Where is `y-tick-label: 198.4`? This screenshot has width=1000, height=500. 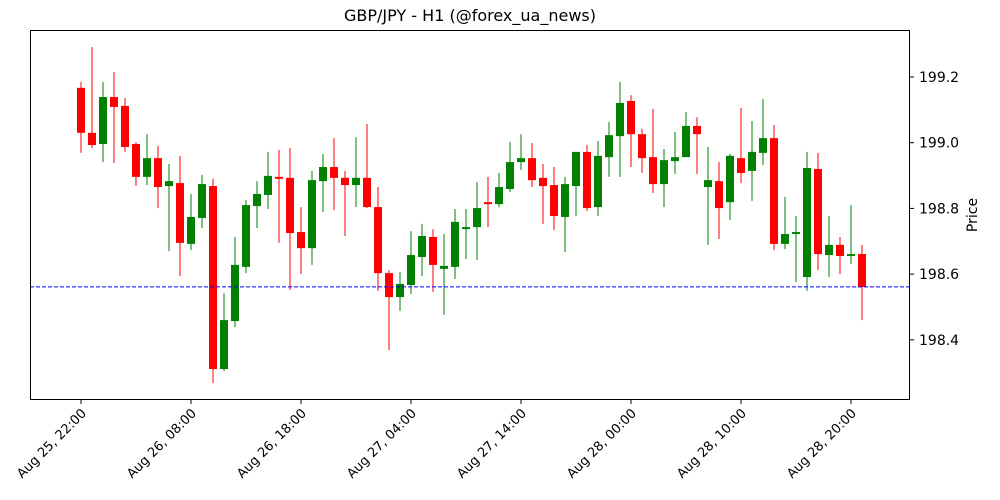
y-tick-label: 198.4 is located at coordinates (939, 341).